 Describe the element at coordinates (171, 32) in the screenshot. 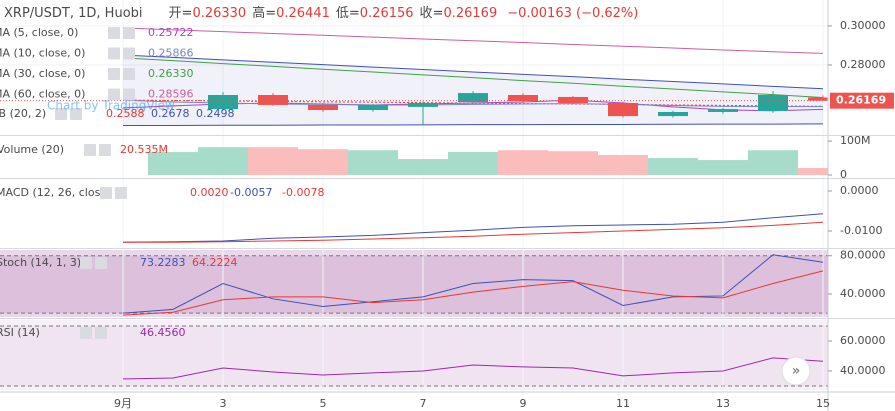

I see `legend-value: 0.25722` at that location.